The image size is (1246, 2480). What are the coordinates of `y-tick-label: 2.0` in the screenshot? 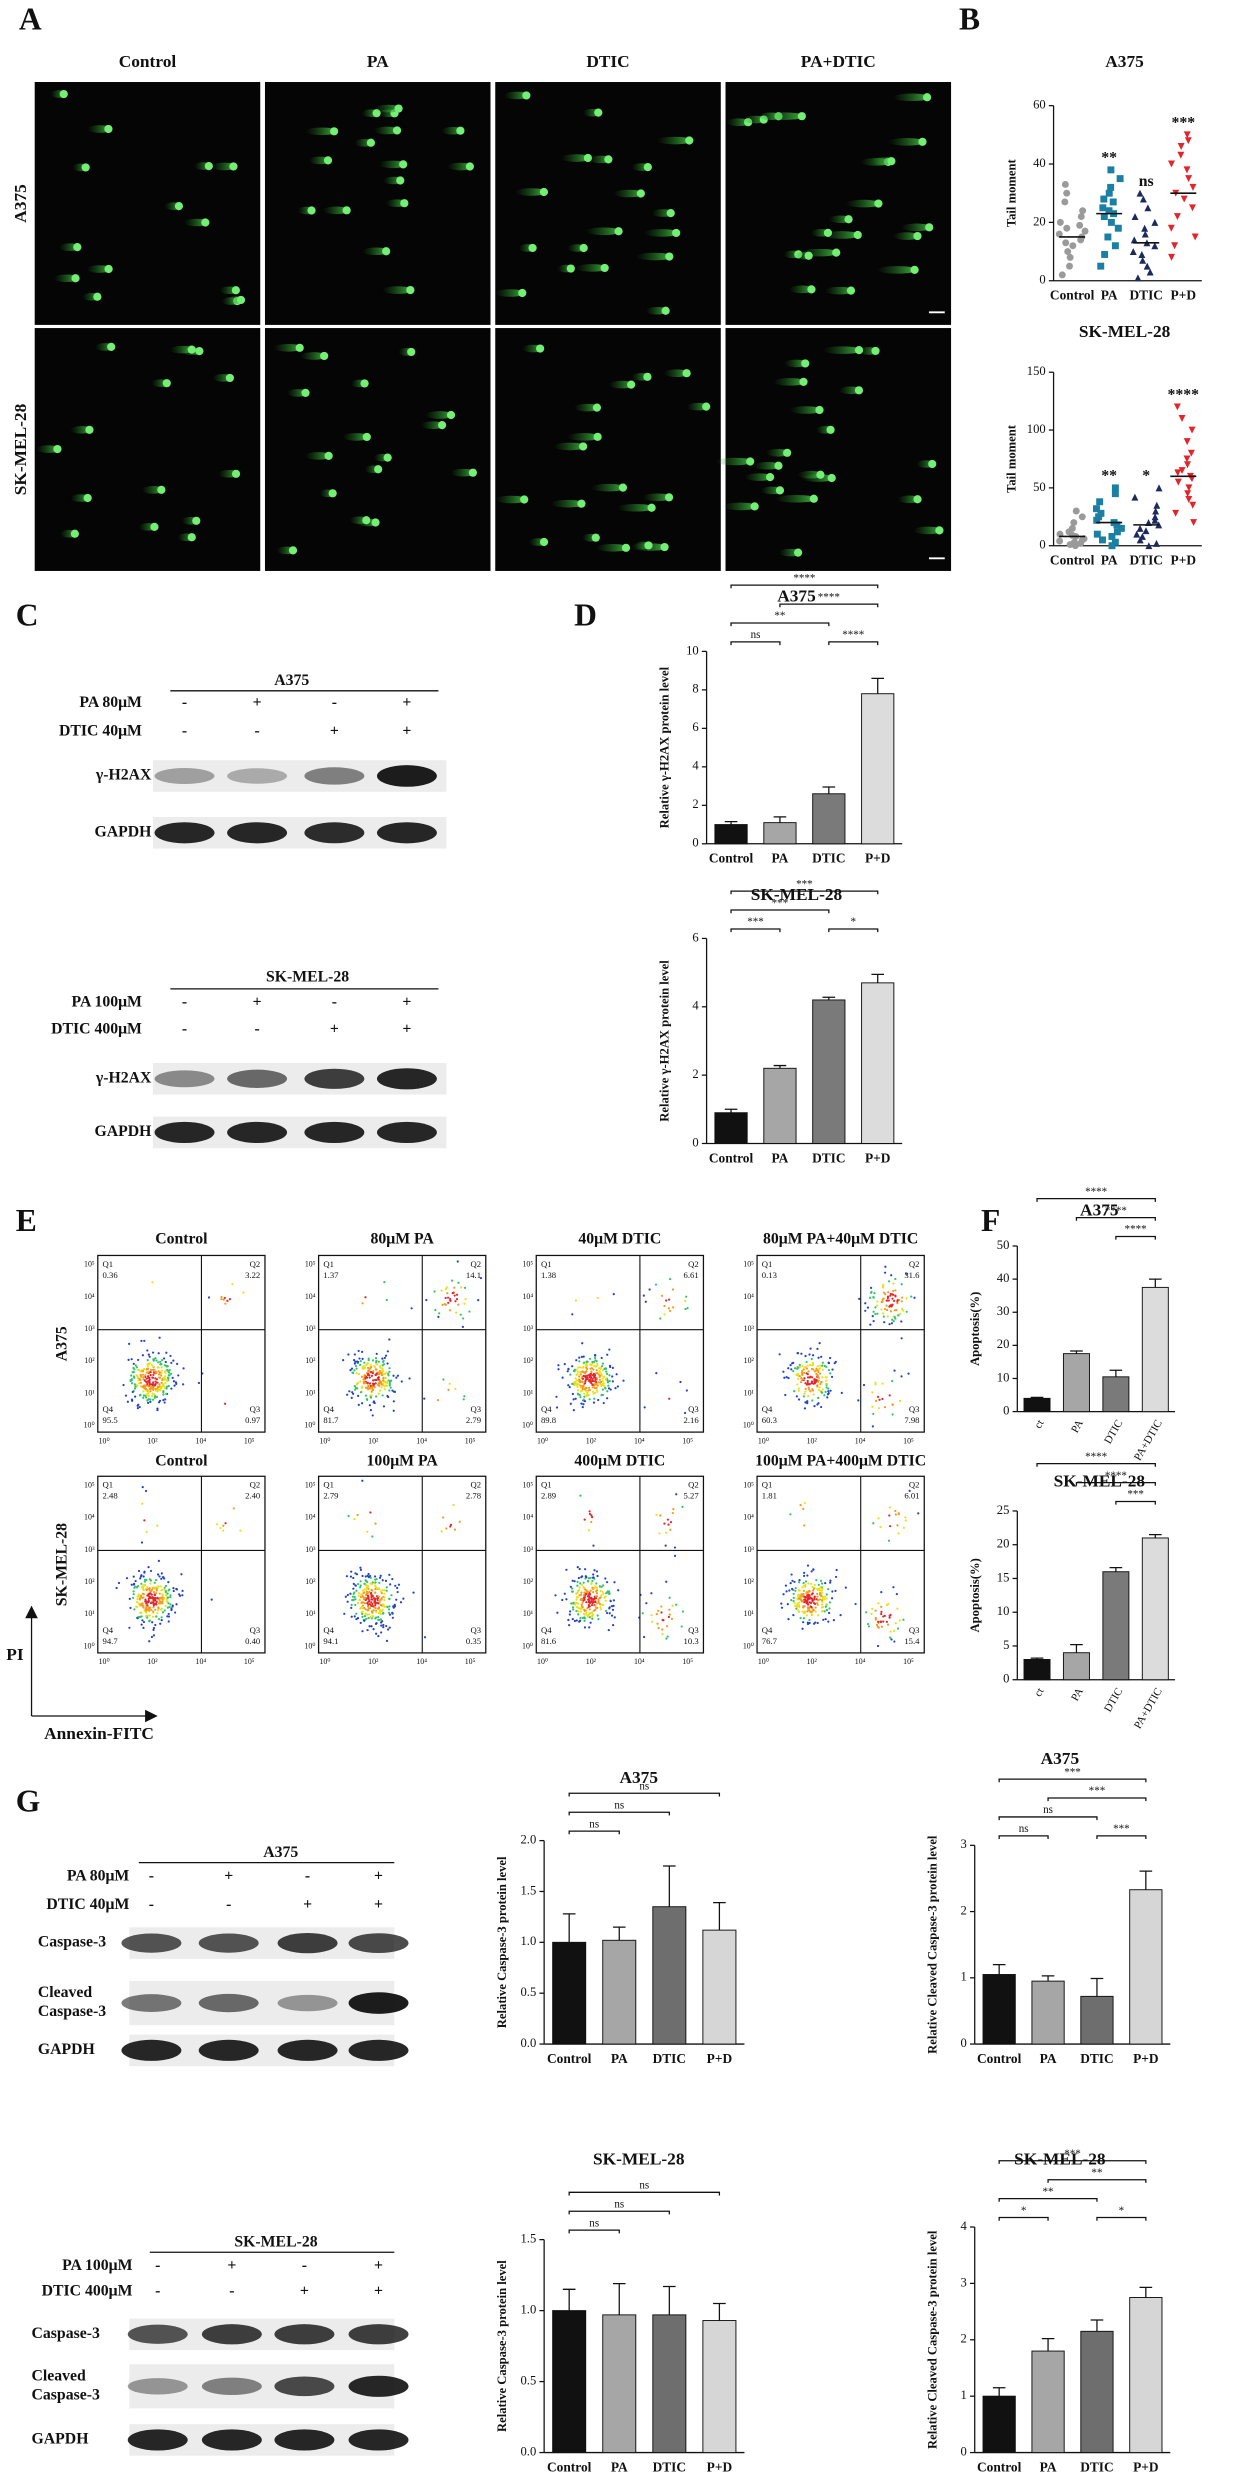 It's located at (528, 1839).